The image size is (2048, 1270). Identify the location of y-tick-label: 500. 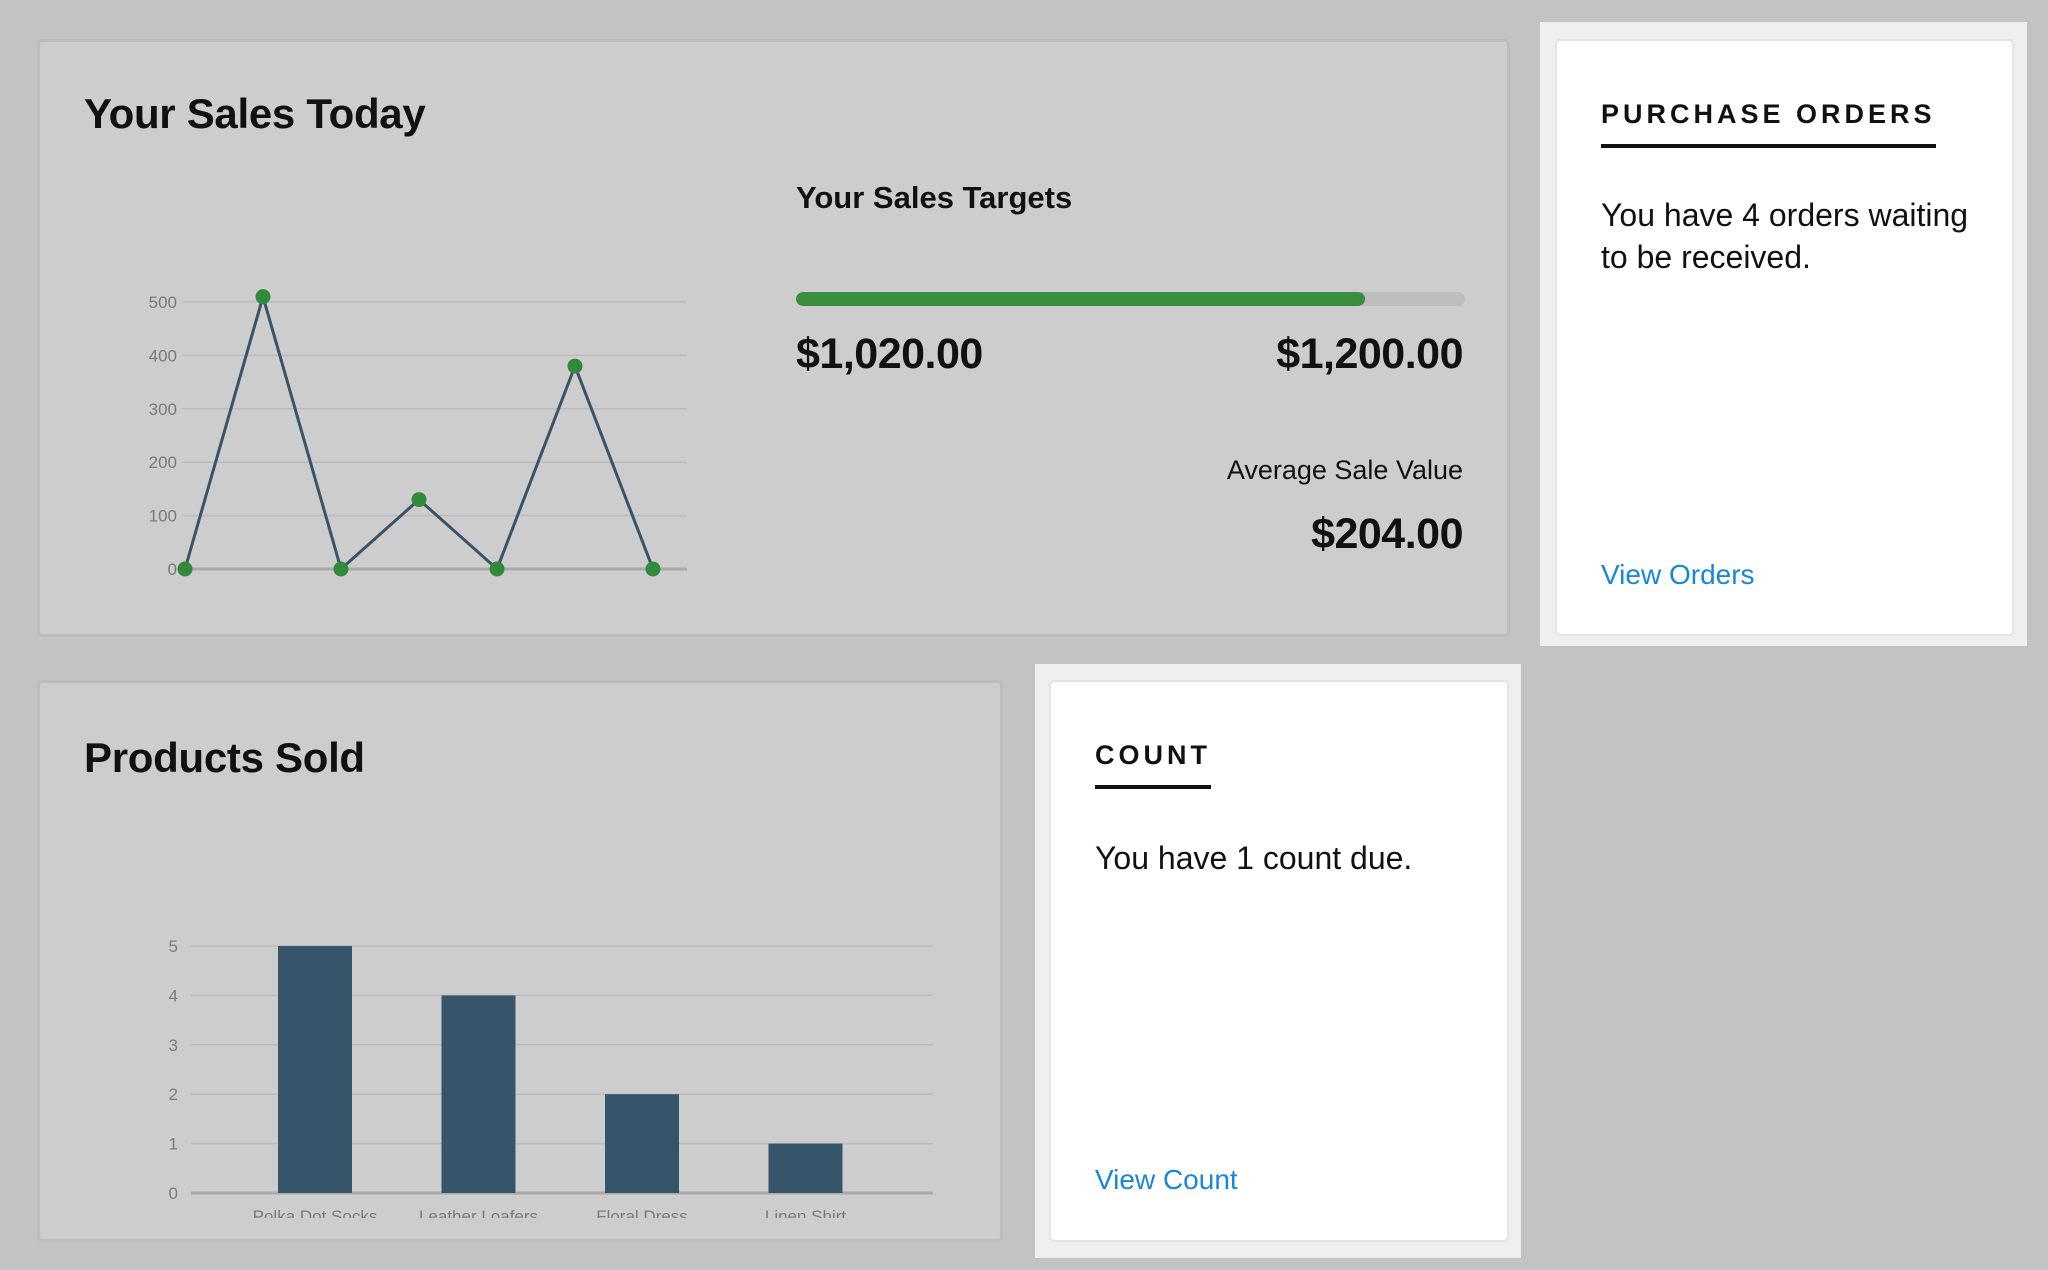
(163, 302).